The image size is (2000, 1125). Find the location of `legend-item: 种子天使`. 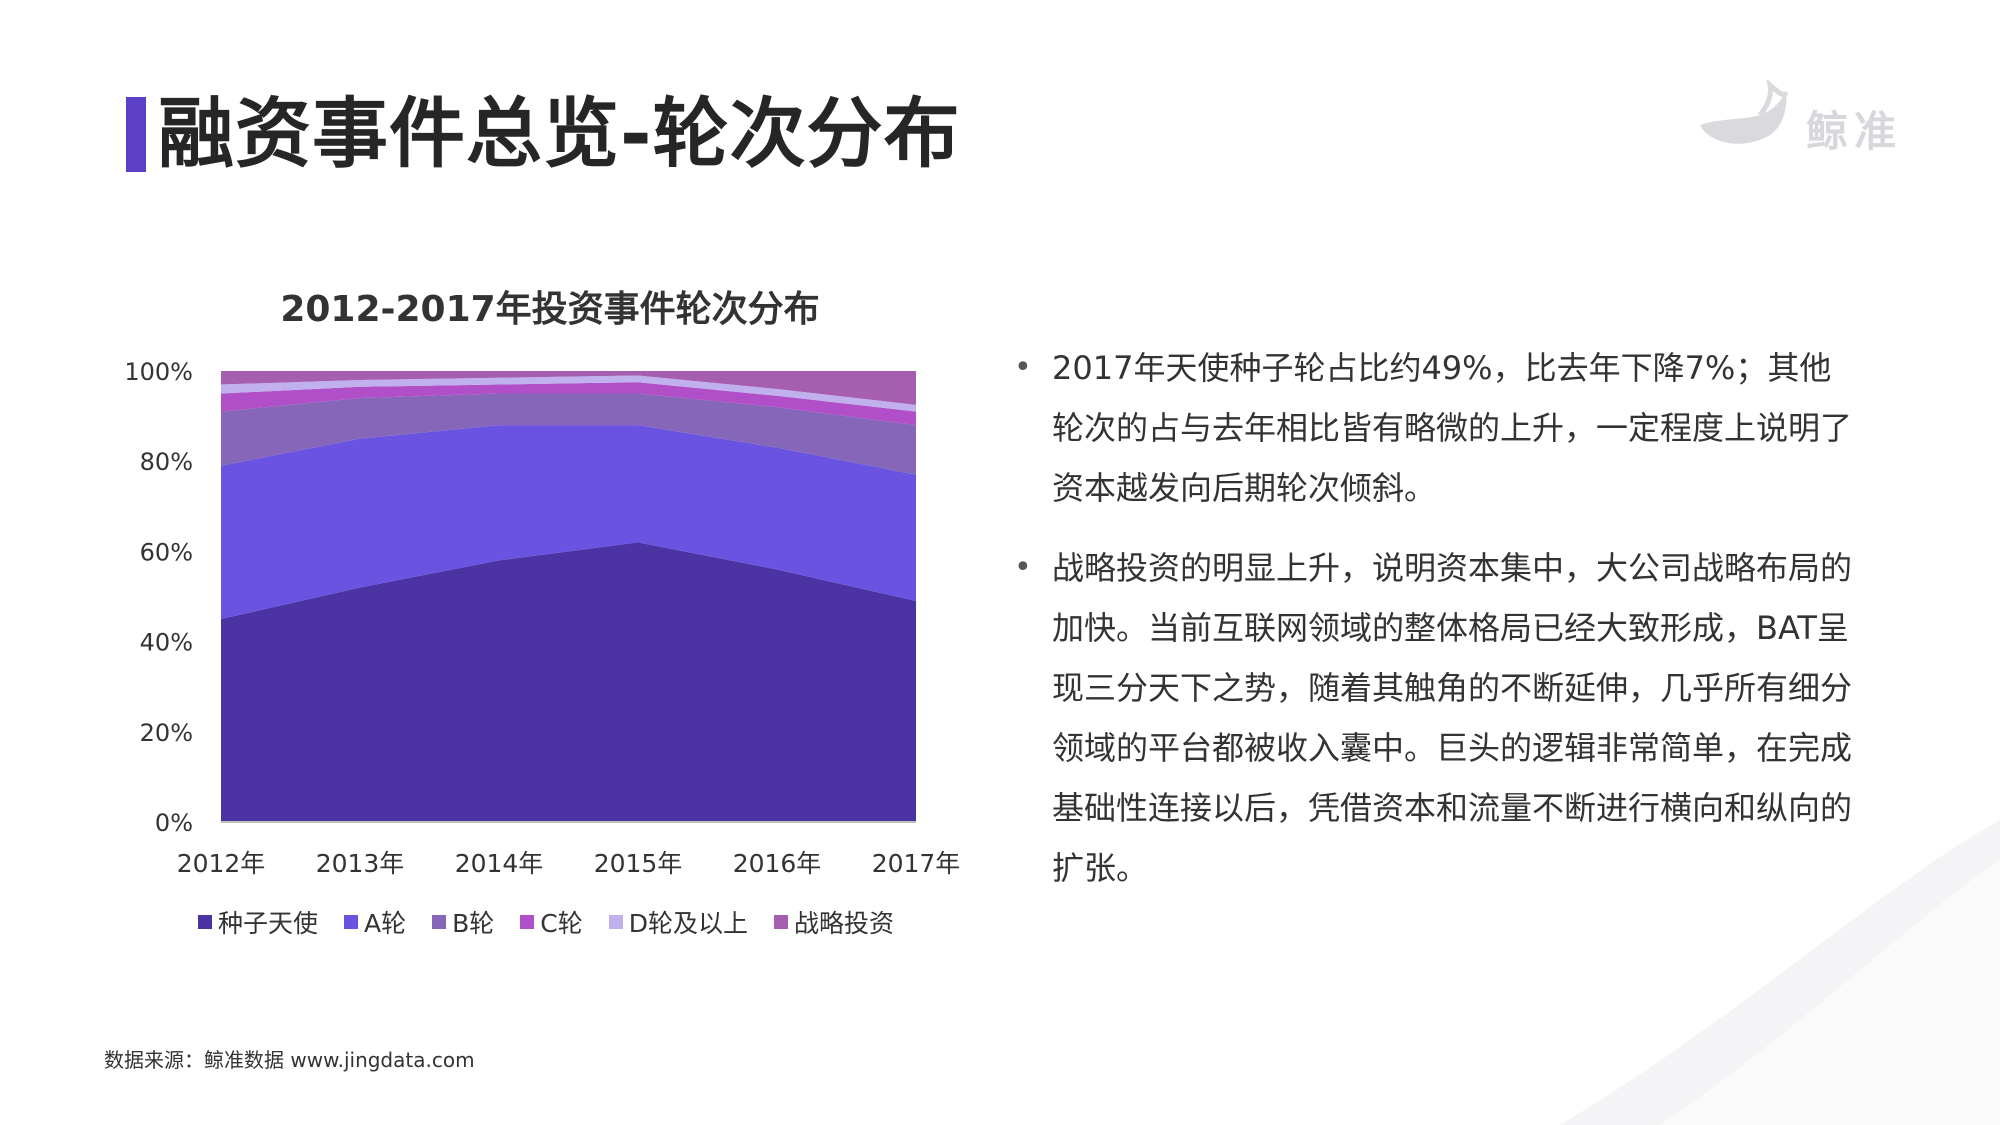

legend-item: 种子天使 is located at coordinates (258, 922).